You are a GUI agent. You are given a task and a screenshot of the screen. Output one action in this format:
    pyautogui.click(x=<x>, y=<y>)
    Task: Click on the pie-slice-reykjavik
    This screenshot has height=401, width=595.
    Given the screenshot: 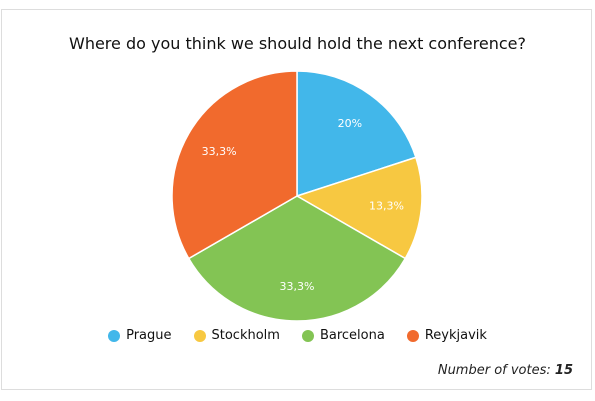 What is the action you would take?
    pyautogui.click(x=234, y=165)
    